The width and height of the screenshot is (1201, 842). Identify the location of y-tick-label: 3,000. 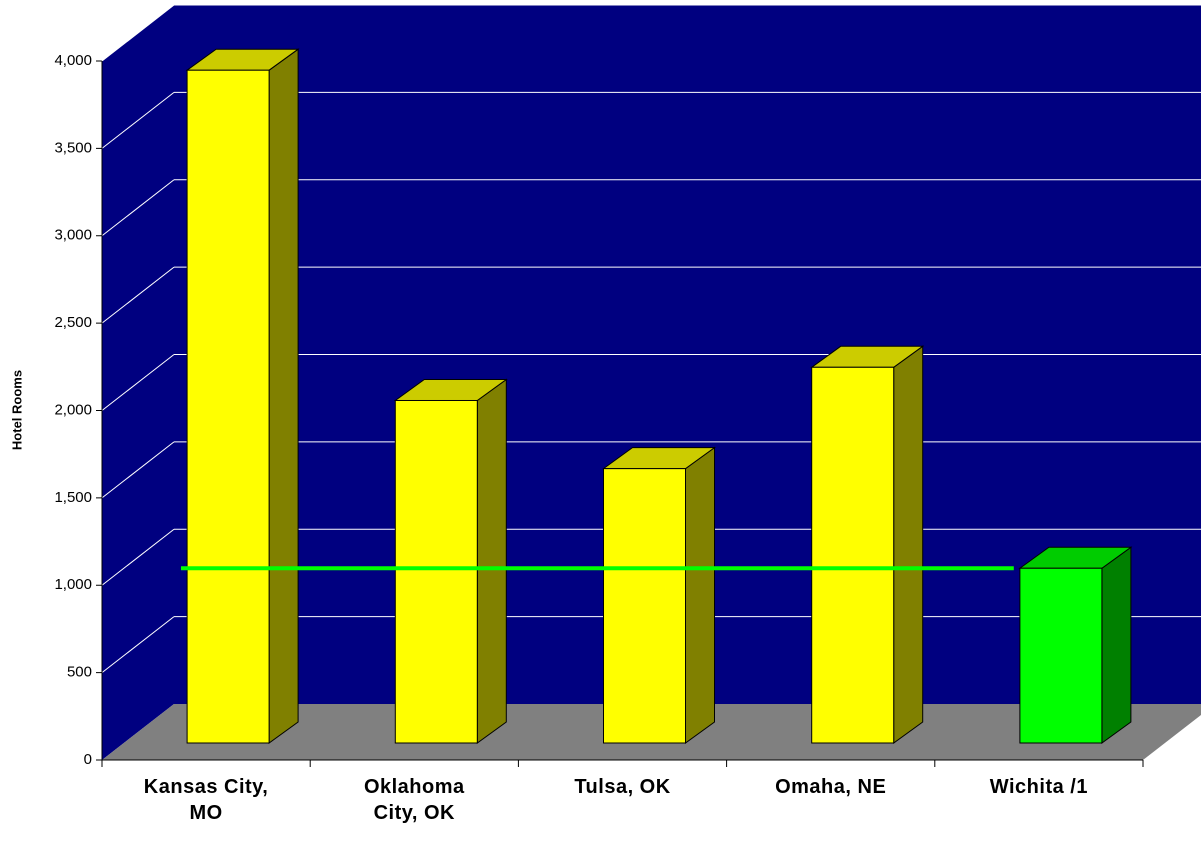
(73, 235).